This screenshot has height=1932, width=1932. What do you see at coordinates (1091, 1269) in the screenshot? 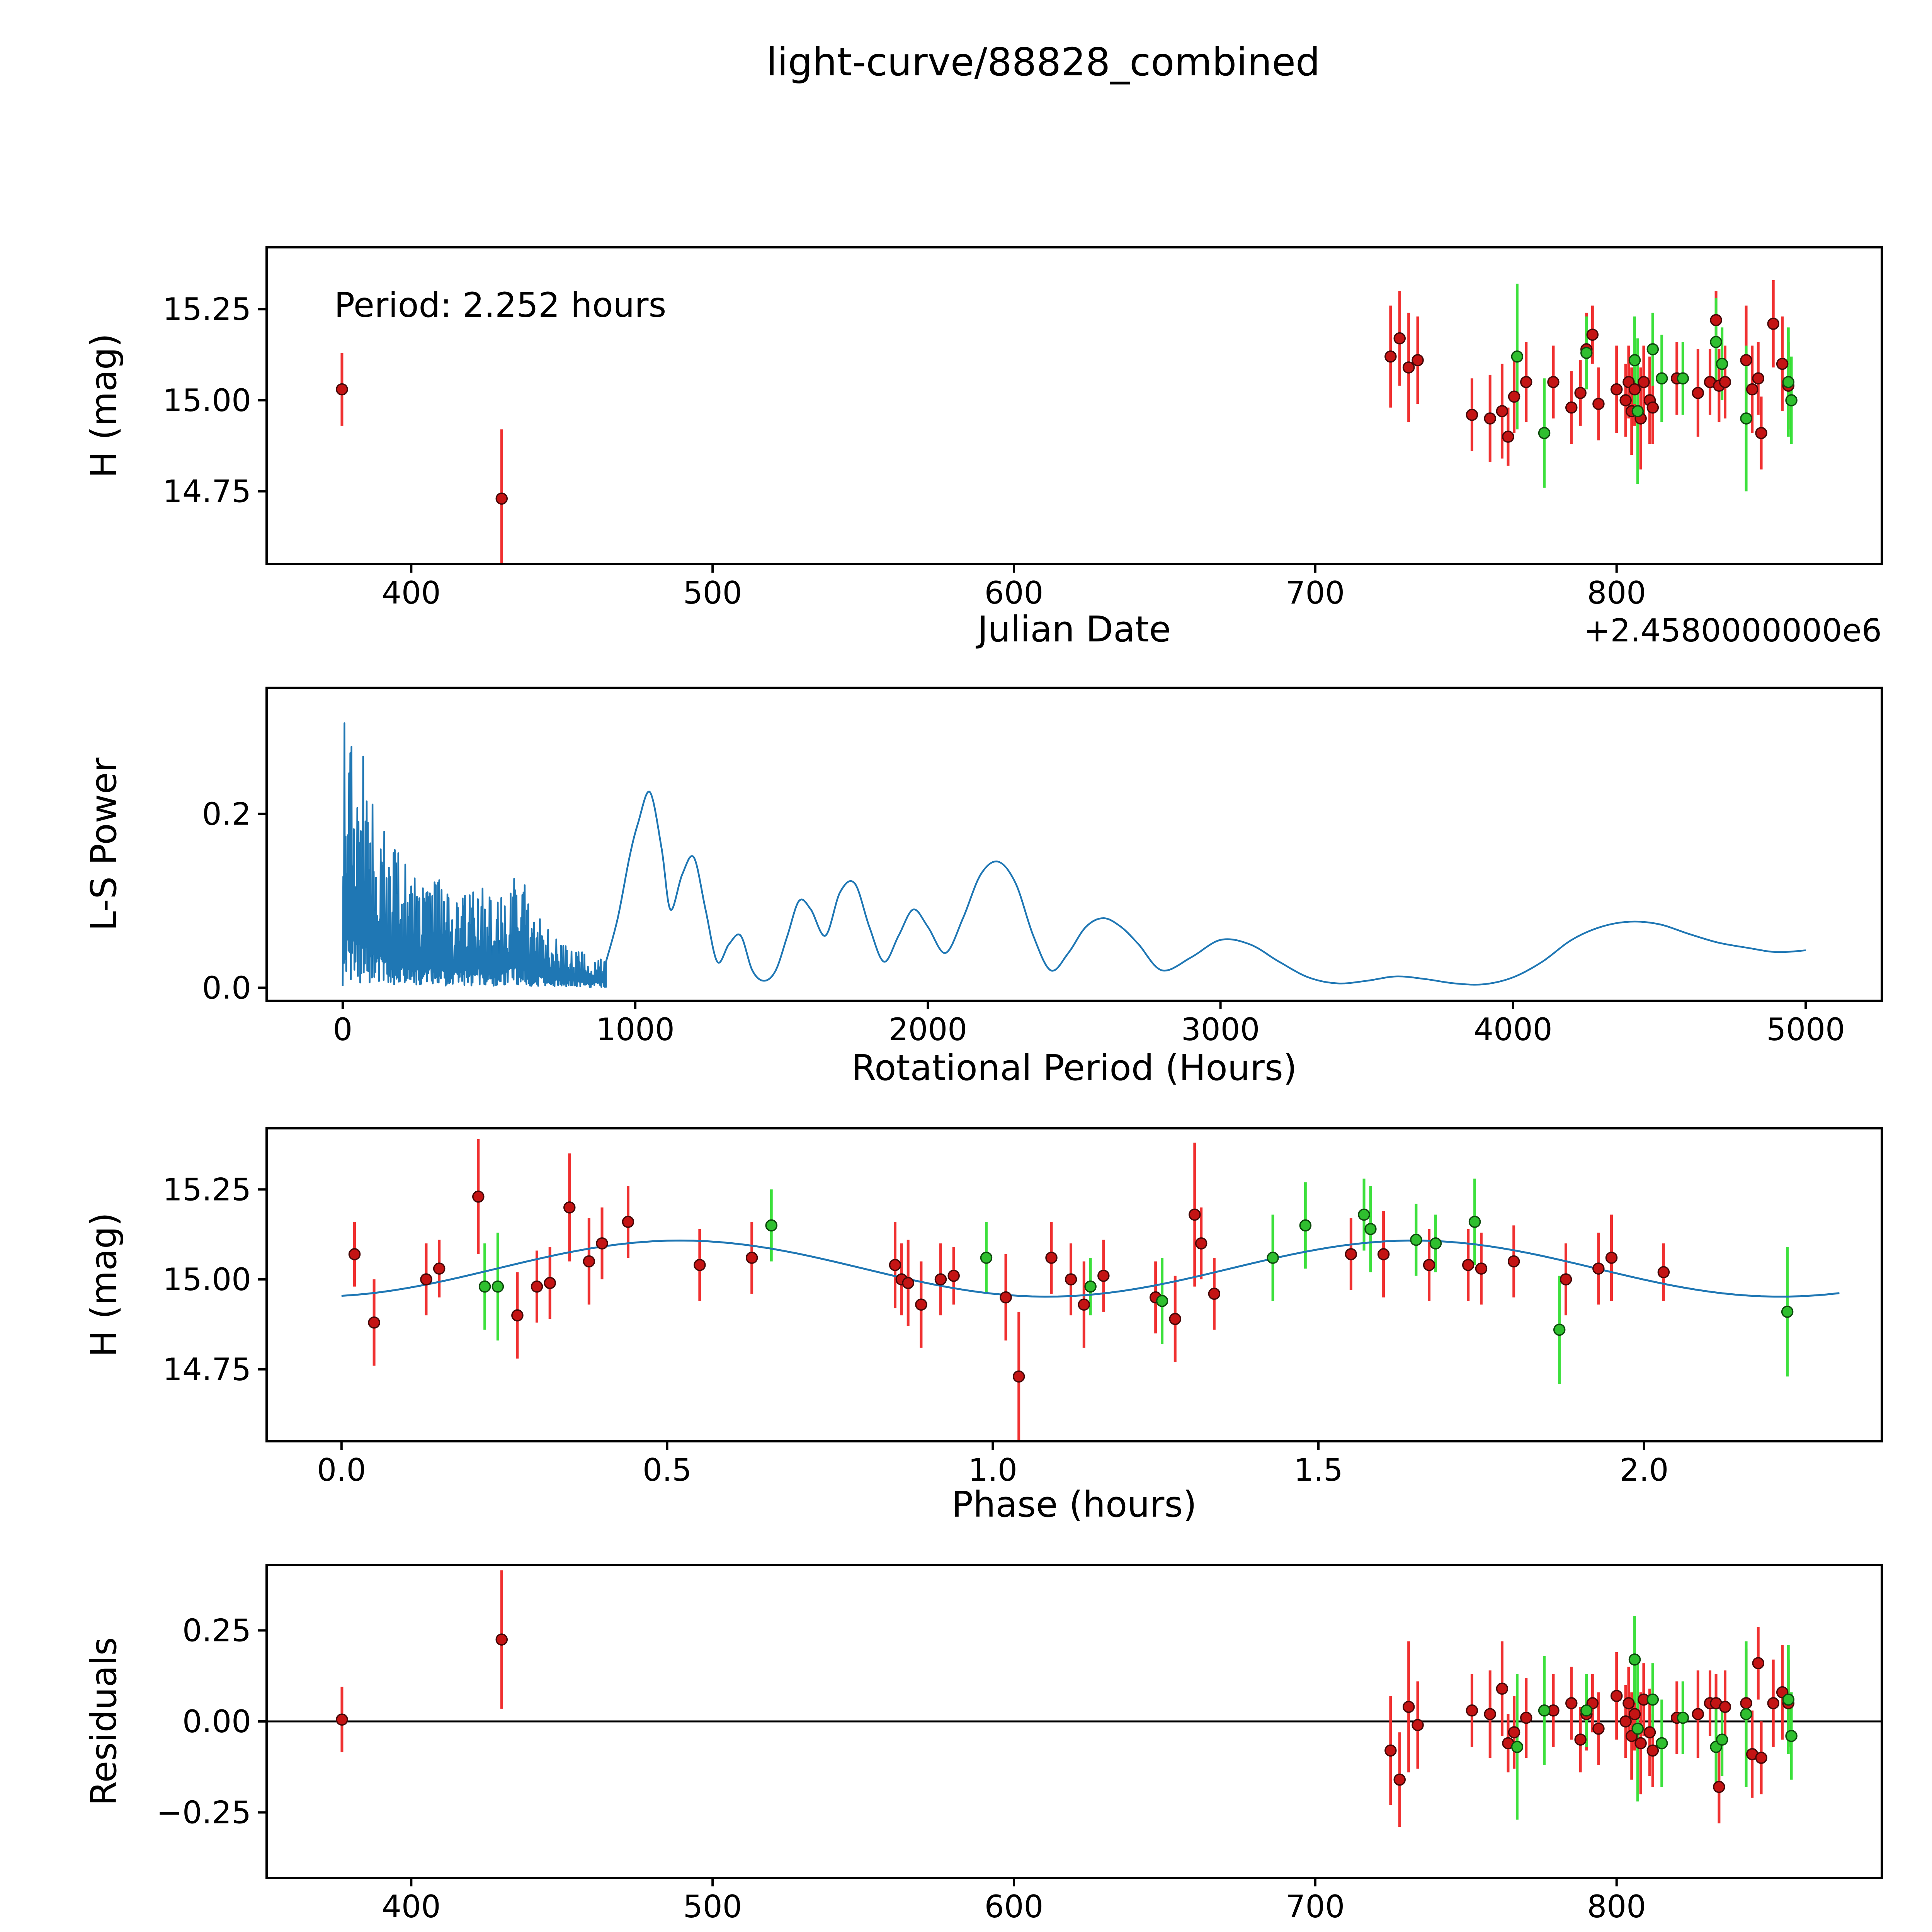
I see `fit-curve` at bounding box center [1091, 1269].